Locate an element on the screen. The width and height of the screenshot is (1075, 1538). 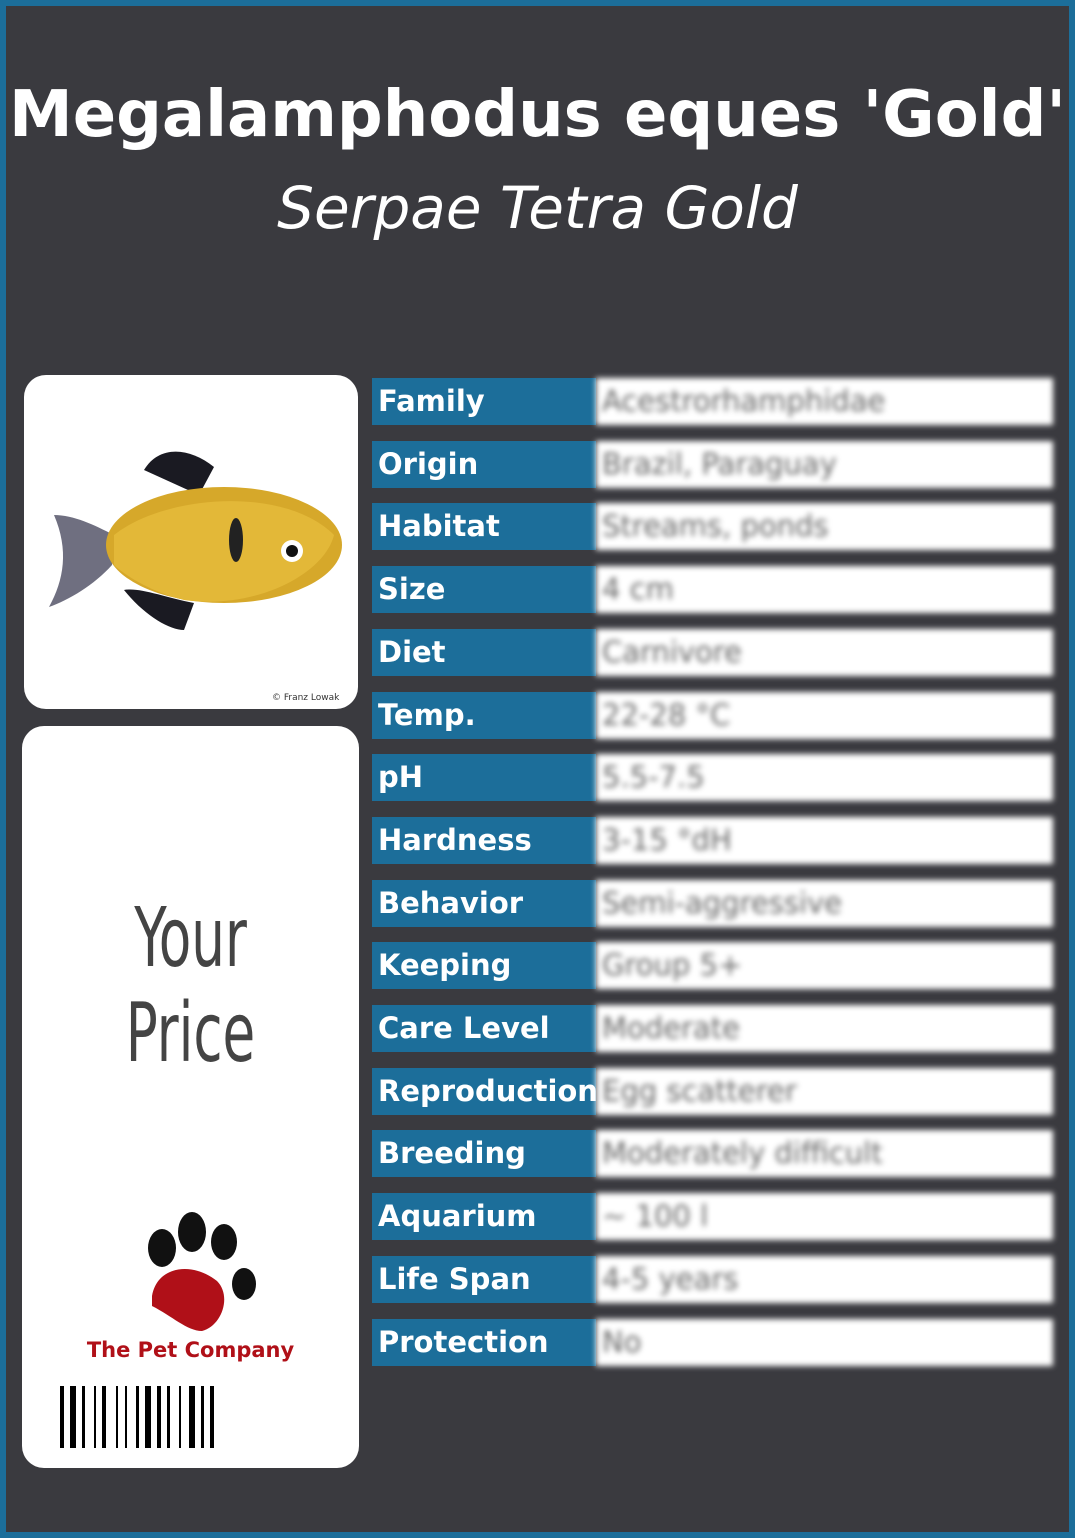
fish-image is located at coordinates (195, 540).